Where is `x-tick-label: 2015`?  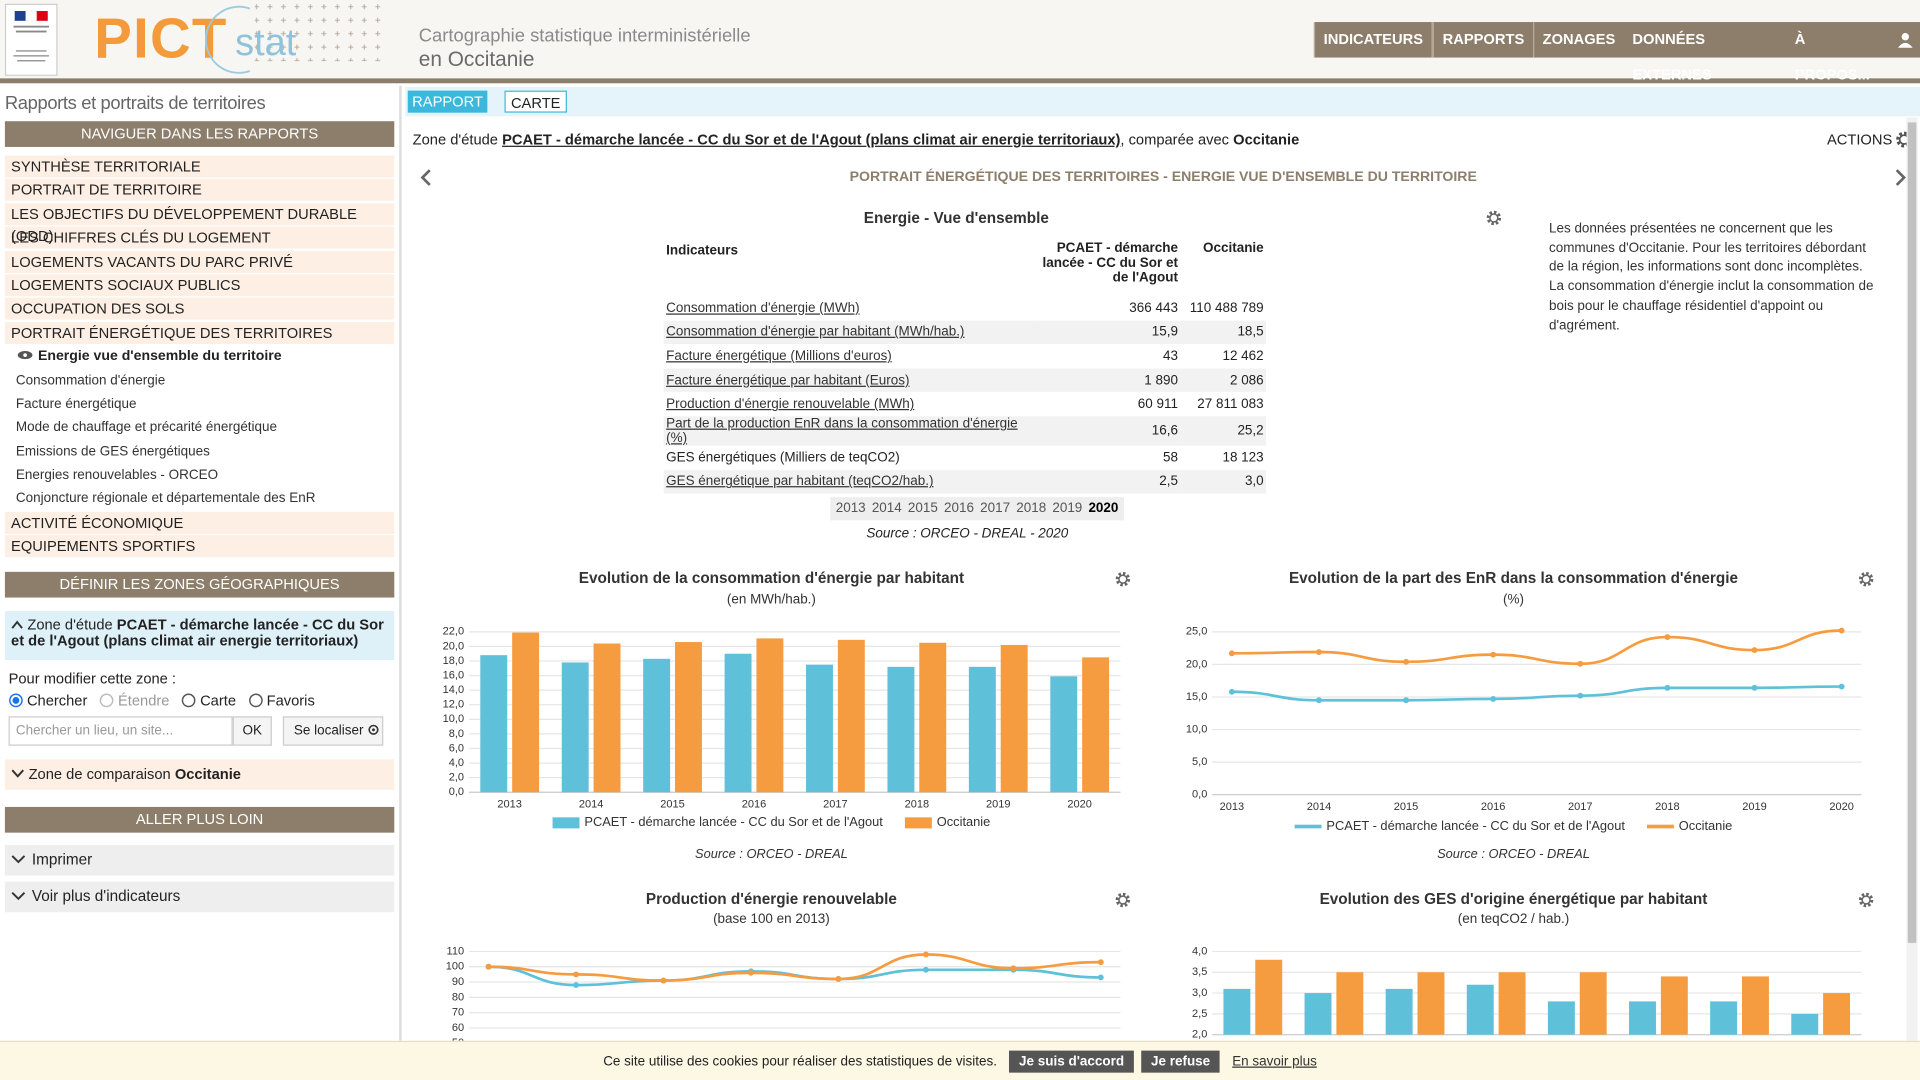
x-tick-label: 2015 is located at coordinates (672, 804).